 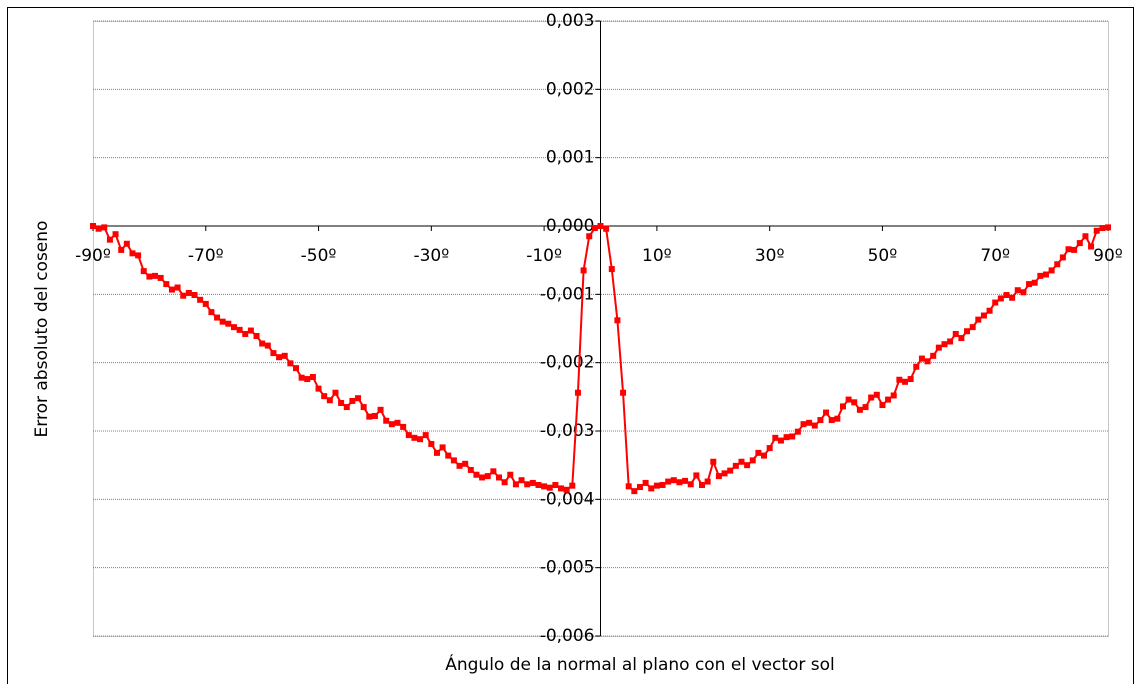 What do you see at coordinates (567, 499) in the screenshot?
I see `y-tick-label: -0,004` at bounding box center [567, 499].